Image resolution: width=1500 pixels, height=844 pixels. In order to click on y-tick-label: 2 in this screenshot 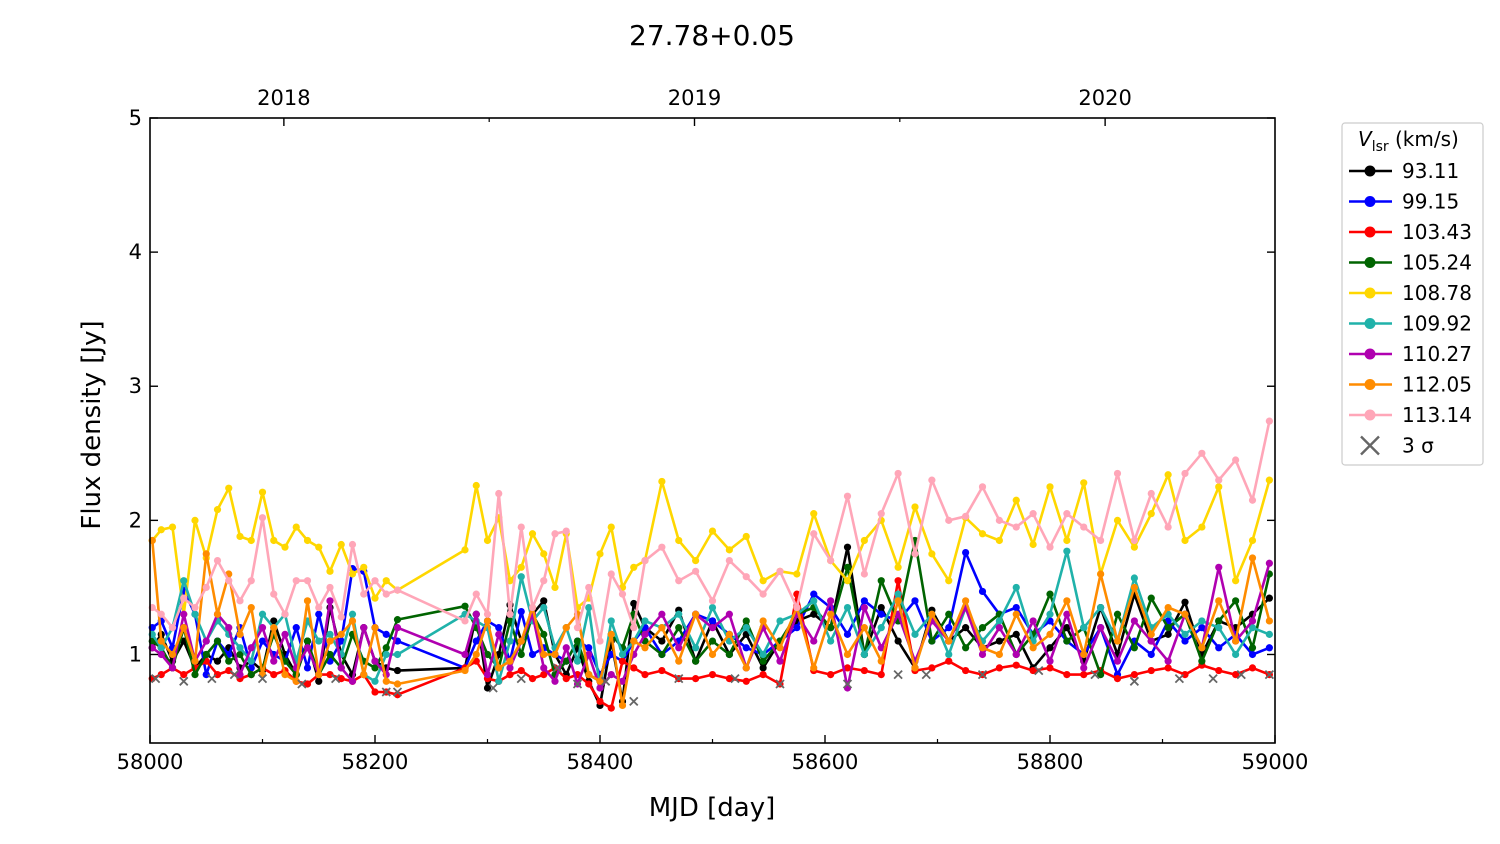, I will do `click(135, 520)`.